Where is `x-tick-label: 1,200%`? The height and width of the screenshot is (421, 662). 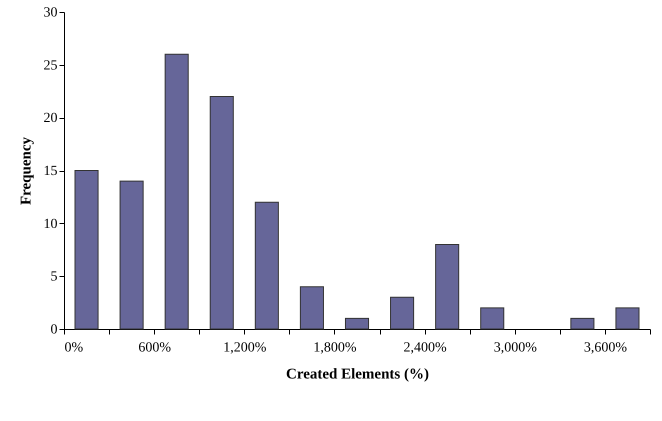 x-tick-label: 1,200% is located at coordinates (245, 348).